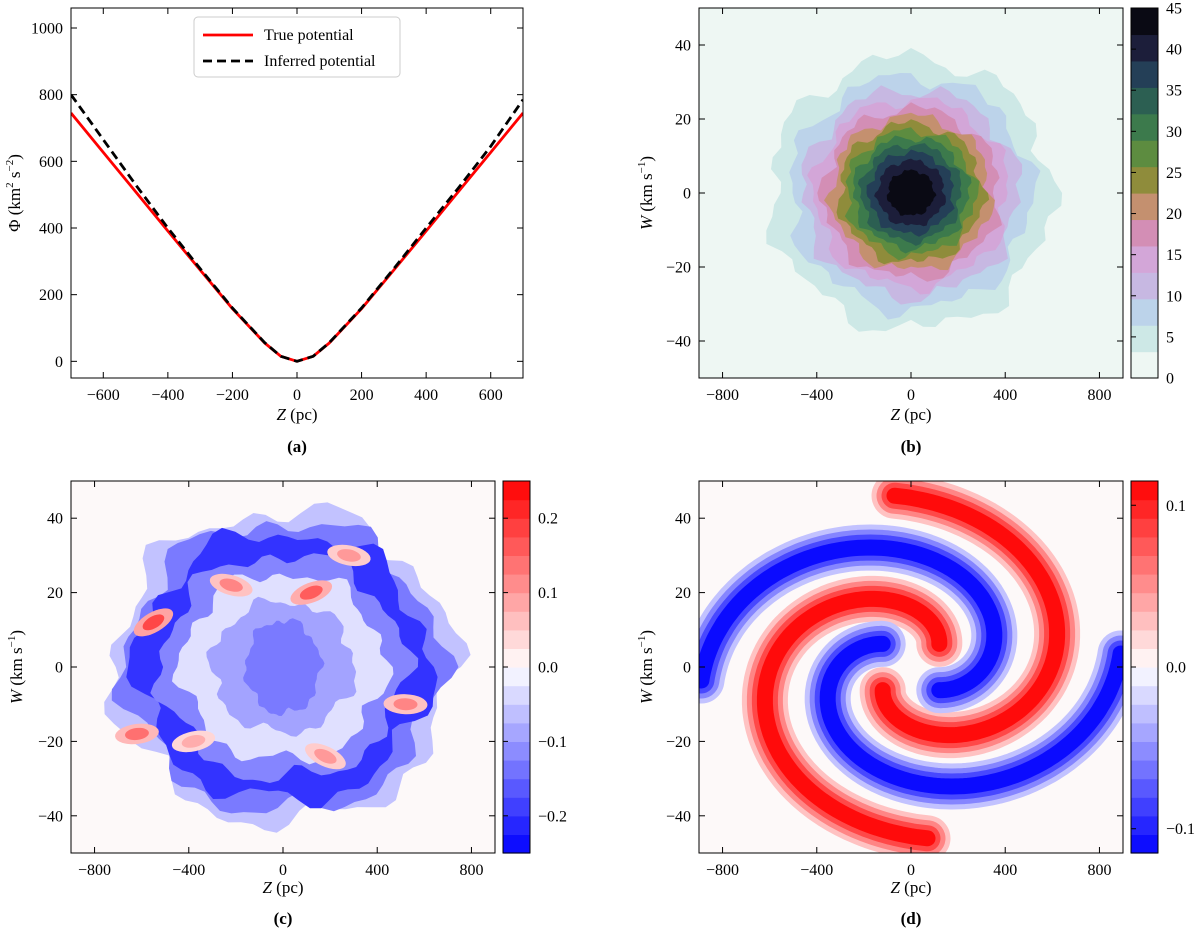  What do you see at coordinates (51, 295) in the screenshot?
I see `panel-a-ytick-label: 200` at bounding box center [51, 295].